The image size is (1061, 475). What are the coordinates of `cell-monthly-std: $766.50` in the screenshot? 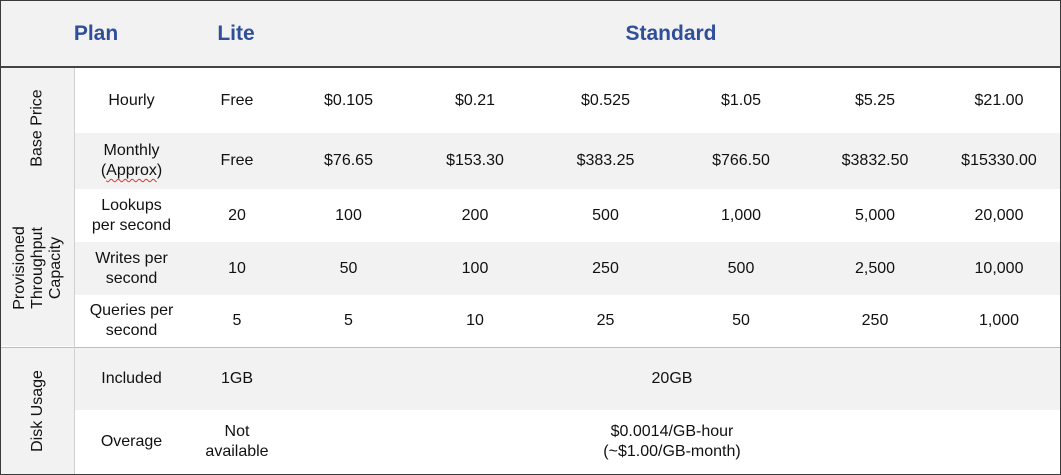 It's located at (741, 160).